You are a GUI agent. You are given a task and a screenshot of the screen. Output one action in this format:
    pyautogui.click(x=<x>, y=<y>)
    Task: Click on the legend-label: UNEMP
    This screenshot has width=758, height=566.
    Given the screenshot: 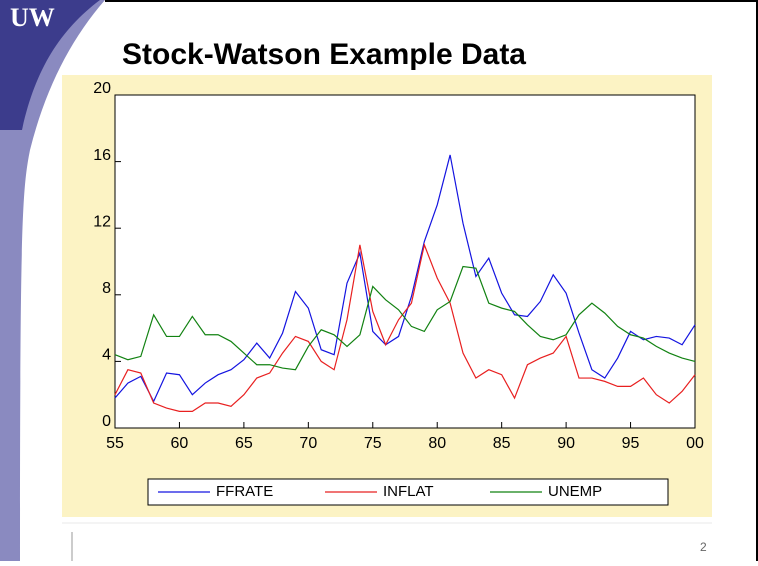 What is the action you would take?
    pyautogui.click(x=575, y=491)
    